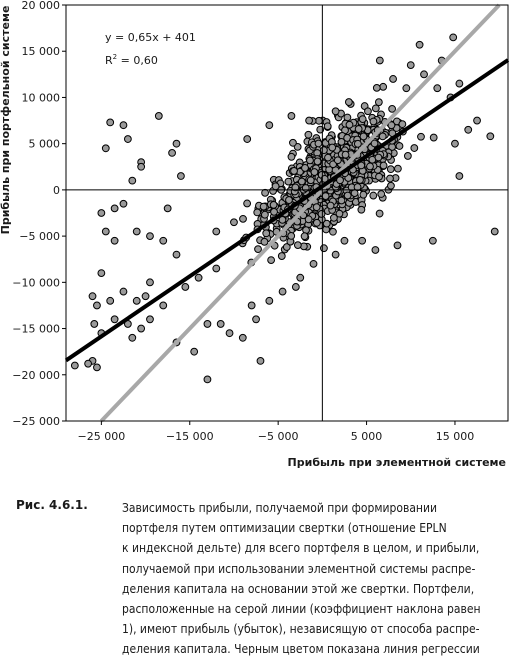 The width and height of the screenshot is (510, 665). I want to click on x-tick-labels: −25 000 −15 000 −5 000 5 000 15 000, so click(276, 432).